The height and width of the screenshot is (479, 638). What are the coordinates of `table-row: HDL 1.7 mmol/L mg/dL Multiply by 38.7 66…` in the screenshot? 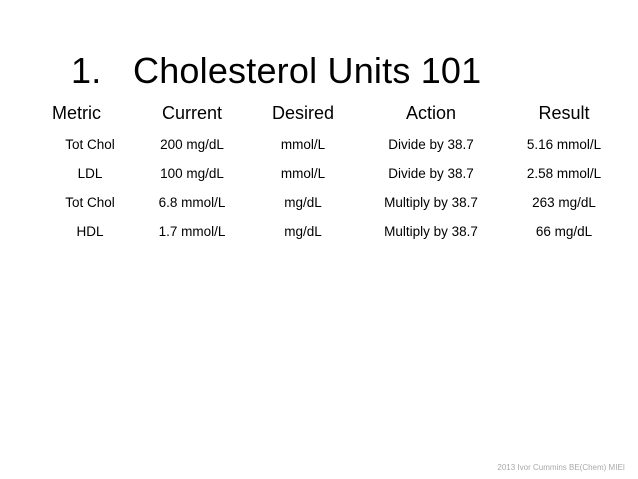 It's located at (319, 231).